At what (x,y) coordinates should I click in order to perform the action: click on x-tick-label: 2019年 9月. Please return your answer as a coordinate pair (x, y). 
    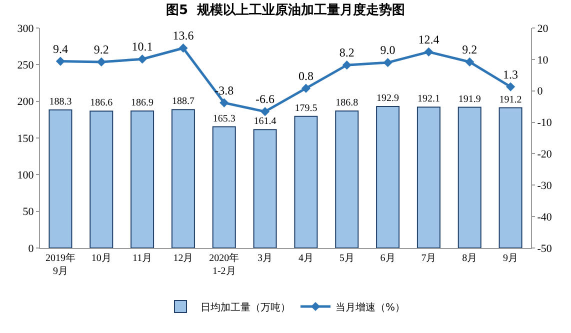
    Looking at the image, I should click on (60, 264).